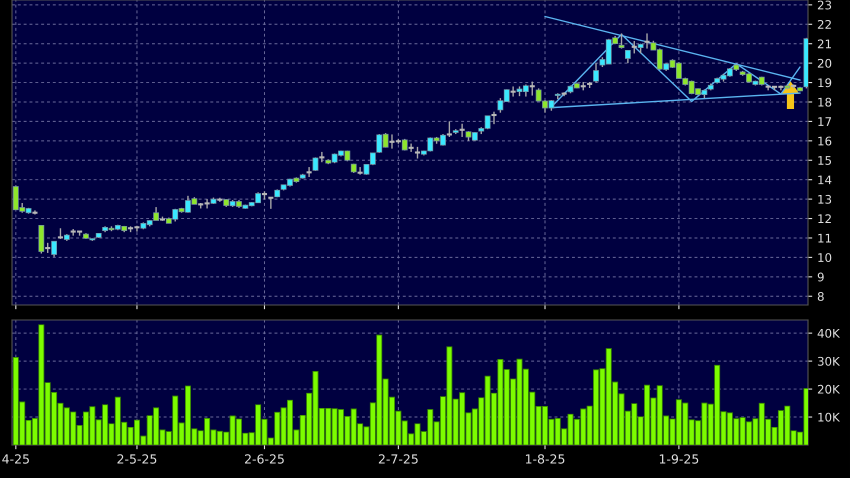 The image size is (850, 478). I want to click on x-tick-label: 1-8-25, so click(545, 459).